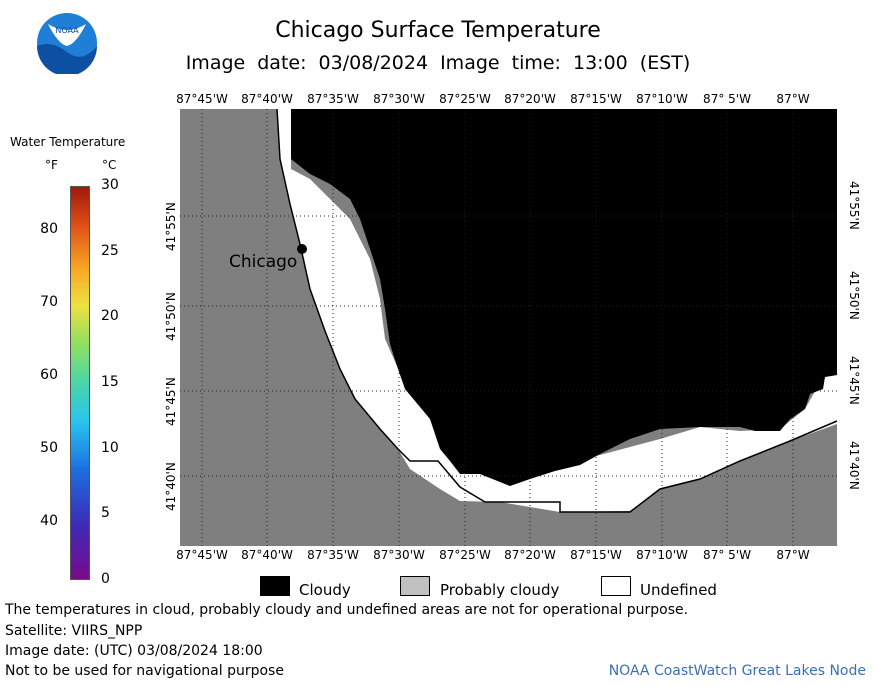 Image resolution: width=876 pixels, height=687 pixels. Describe the element at coordinates (110, 316) in the screenshot. I see `celsius-tick: 20` at that location.